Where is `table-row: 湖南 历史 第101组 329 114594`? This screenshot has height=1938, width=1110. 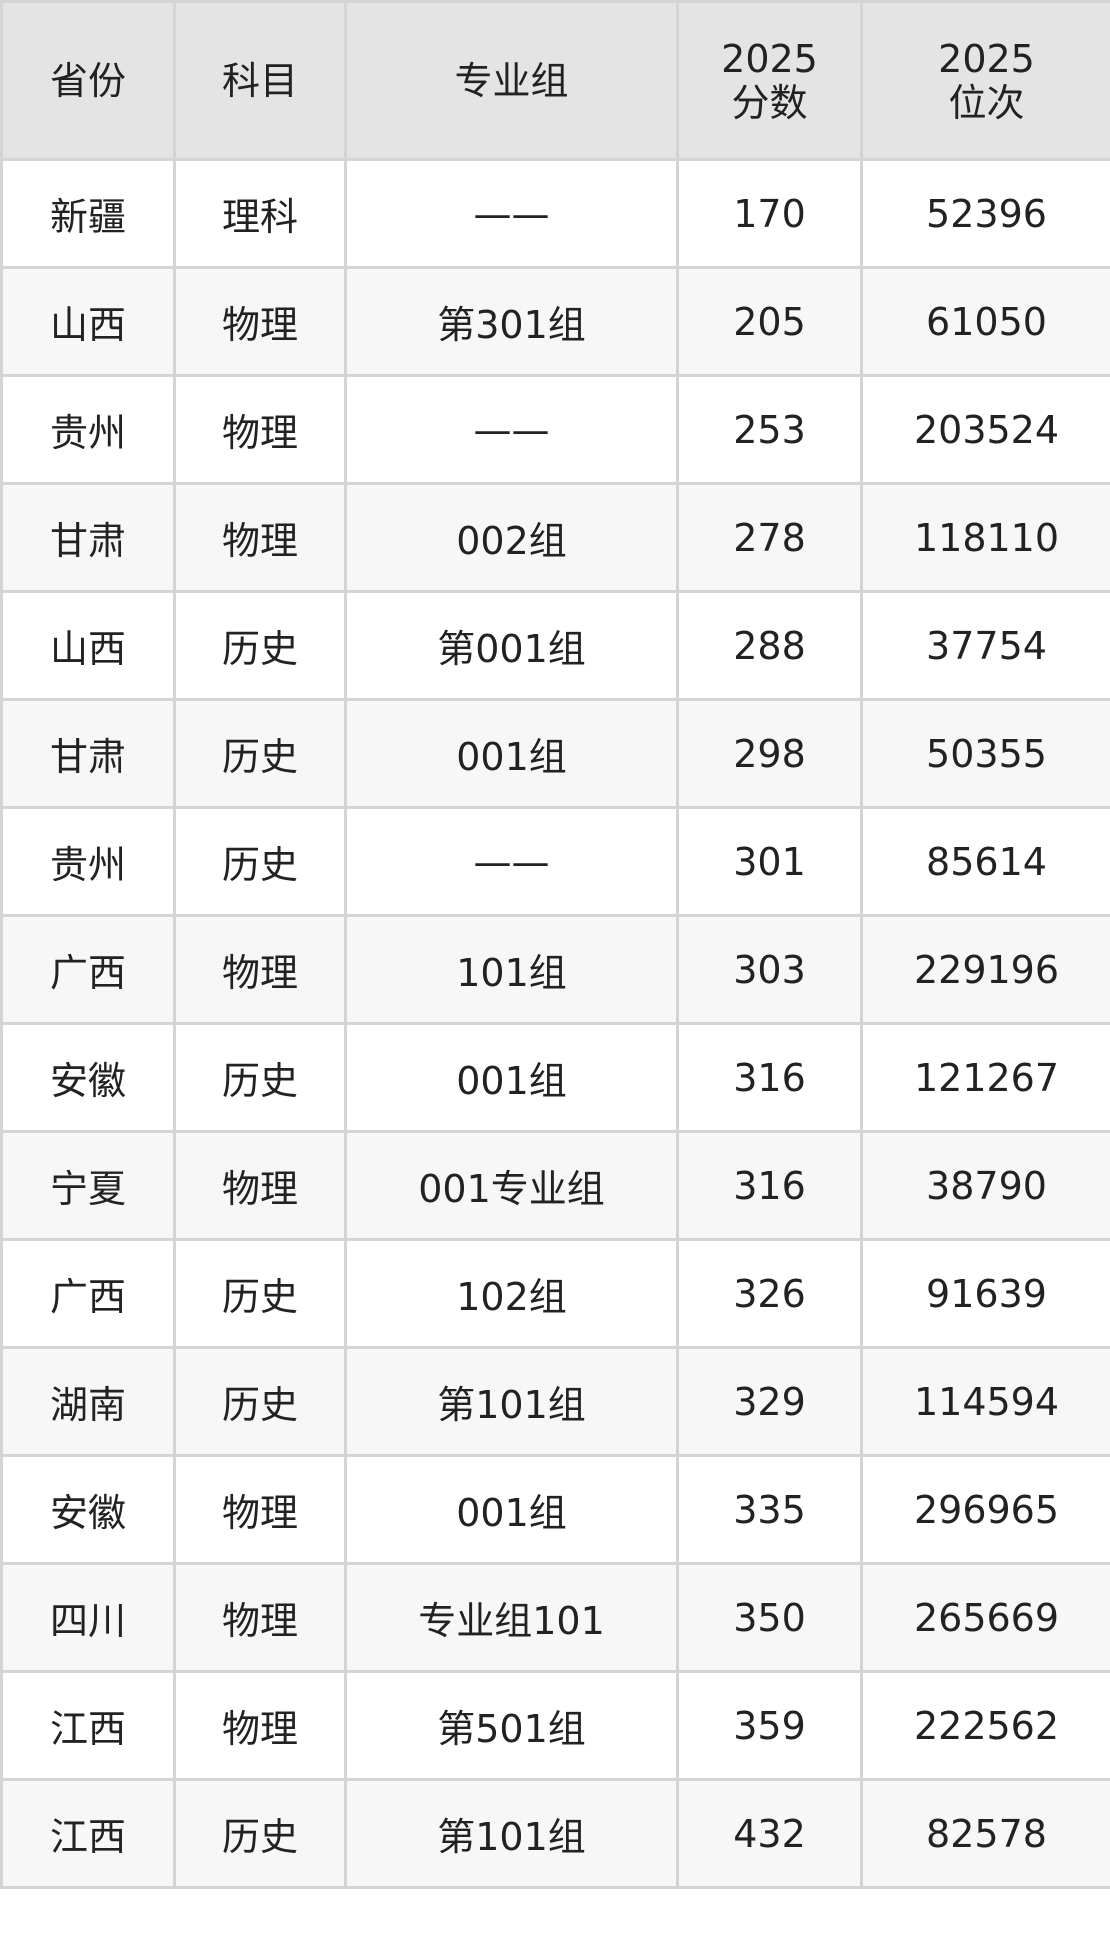
table-row: 湖南 历史 第101组 329 114594 is located at coordinates (555, 1401).